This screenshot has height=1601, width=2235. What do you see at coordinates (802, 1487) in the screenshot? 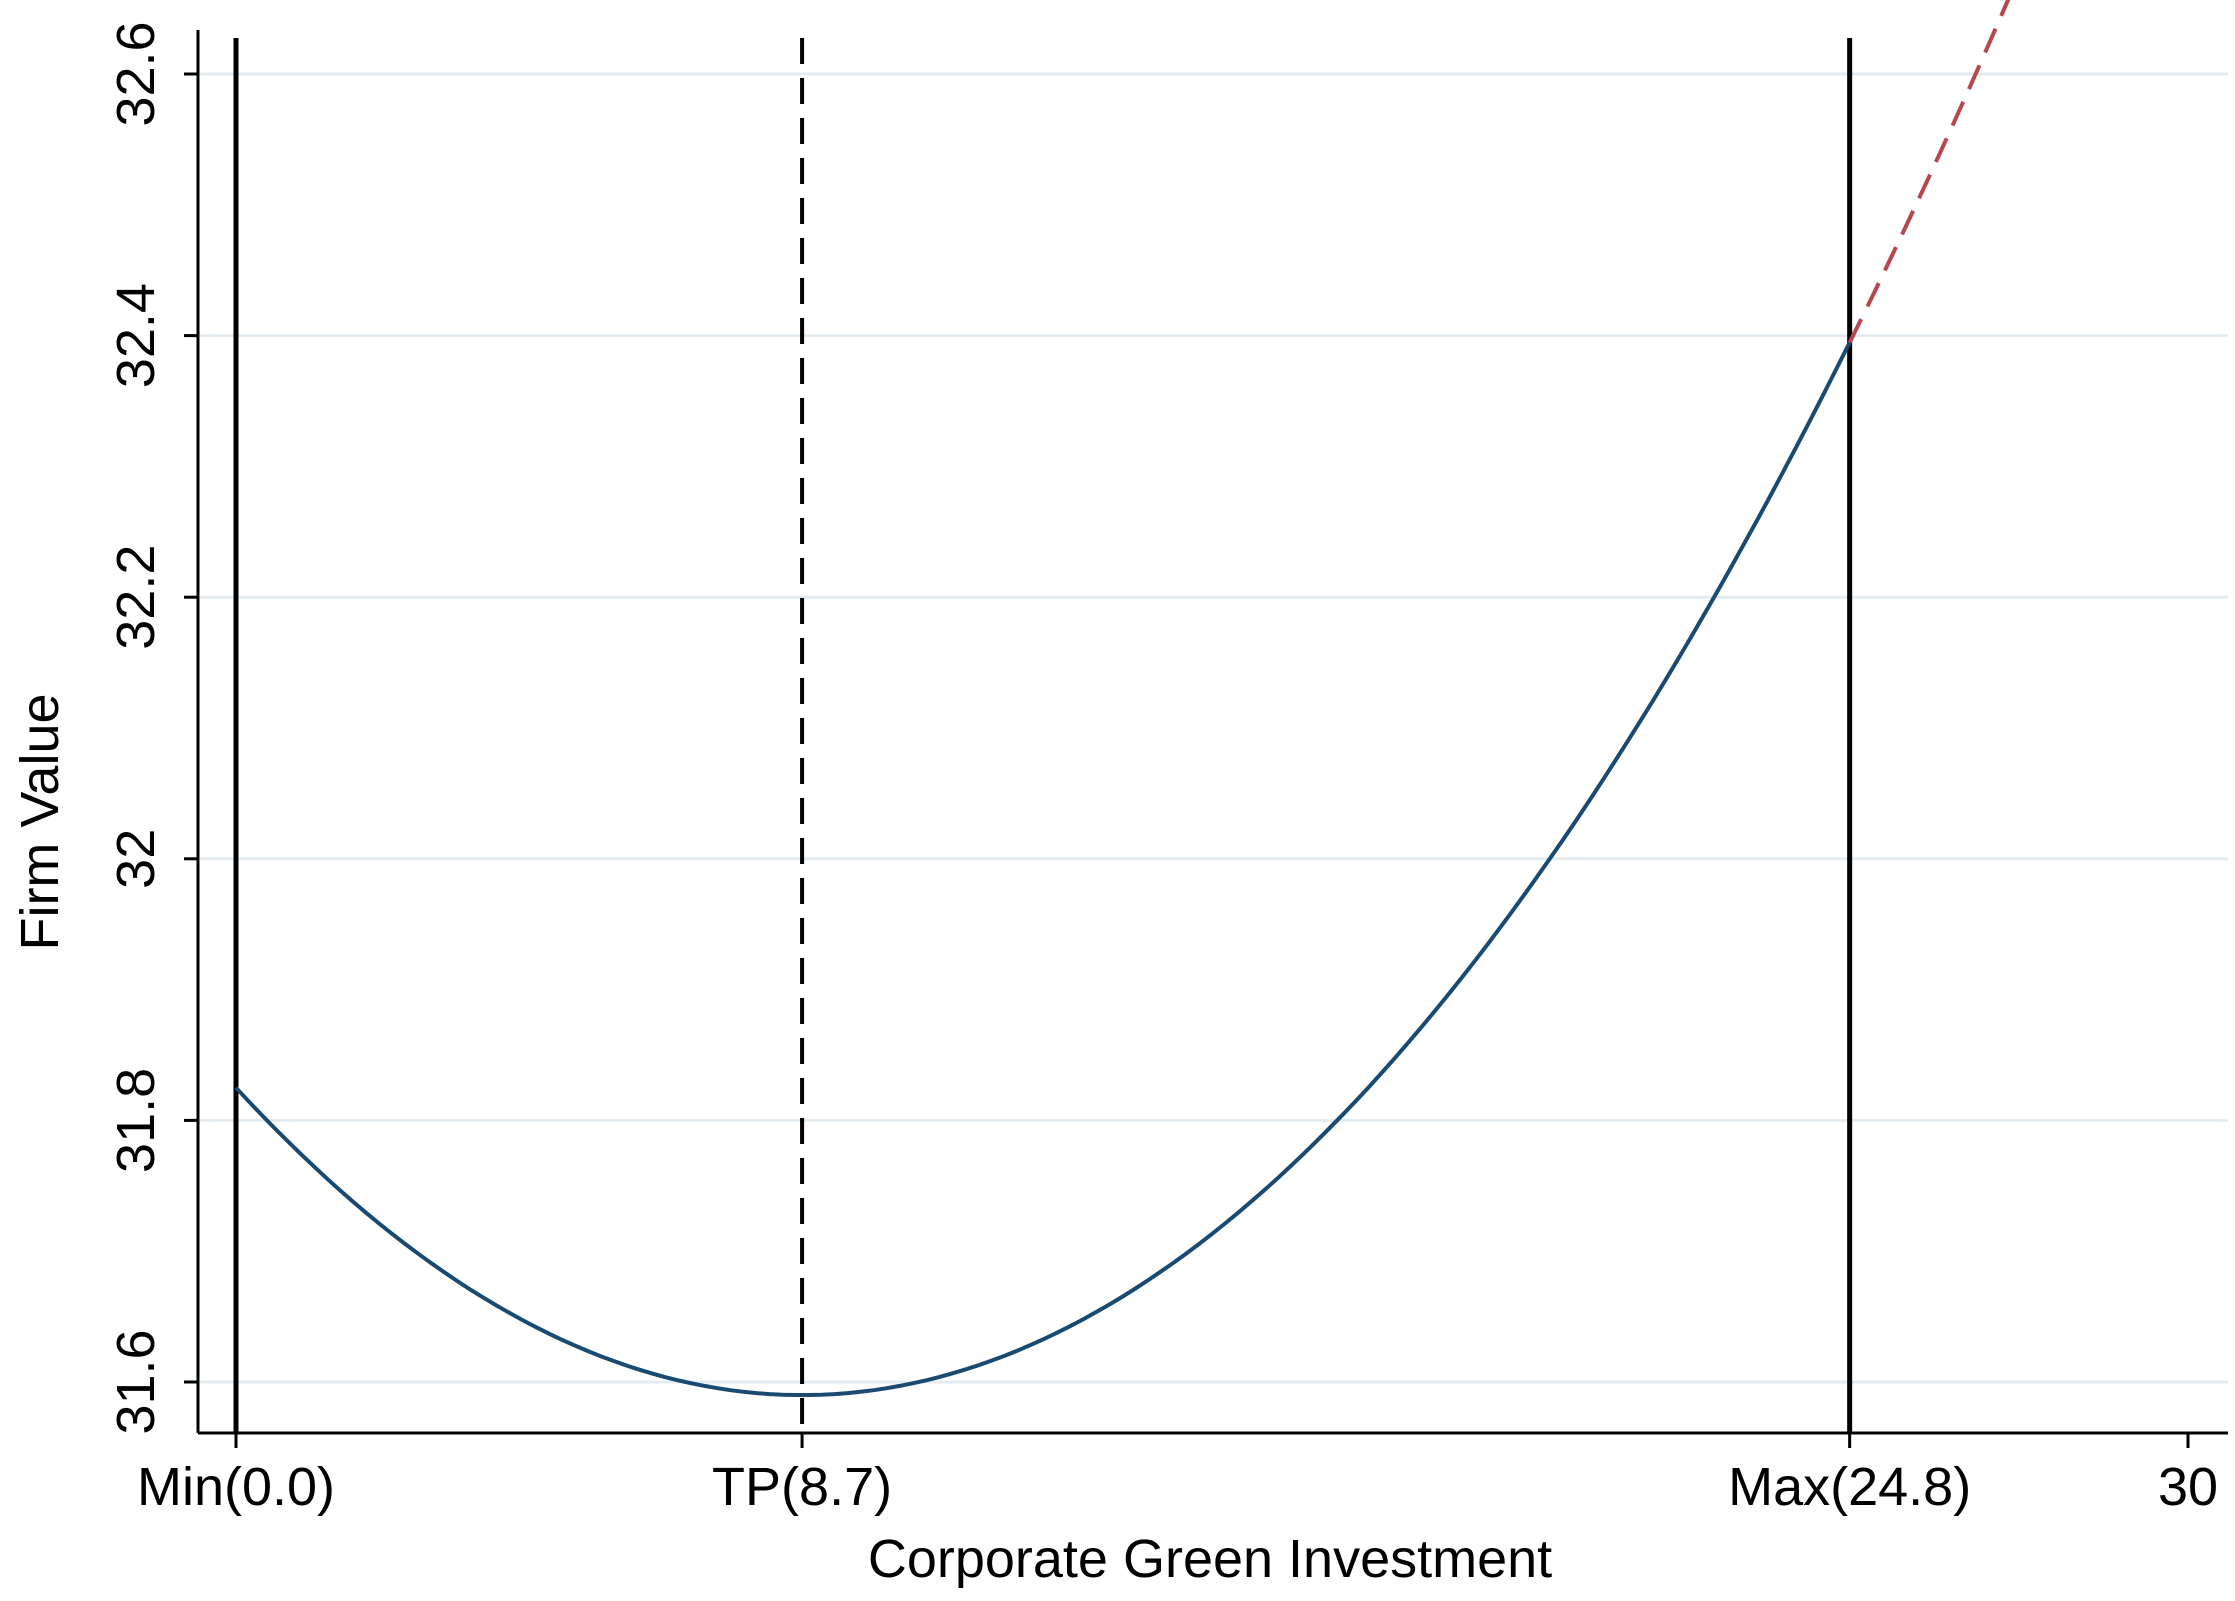
I see `x-tick-label: TP(8.7)` at bounding box center [802, 1487].